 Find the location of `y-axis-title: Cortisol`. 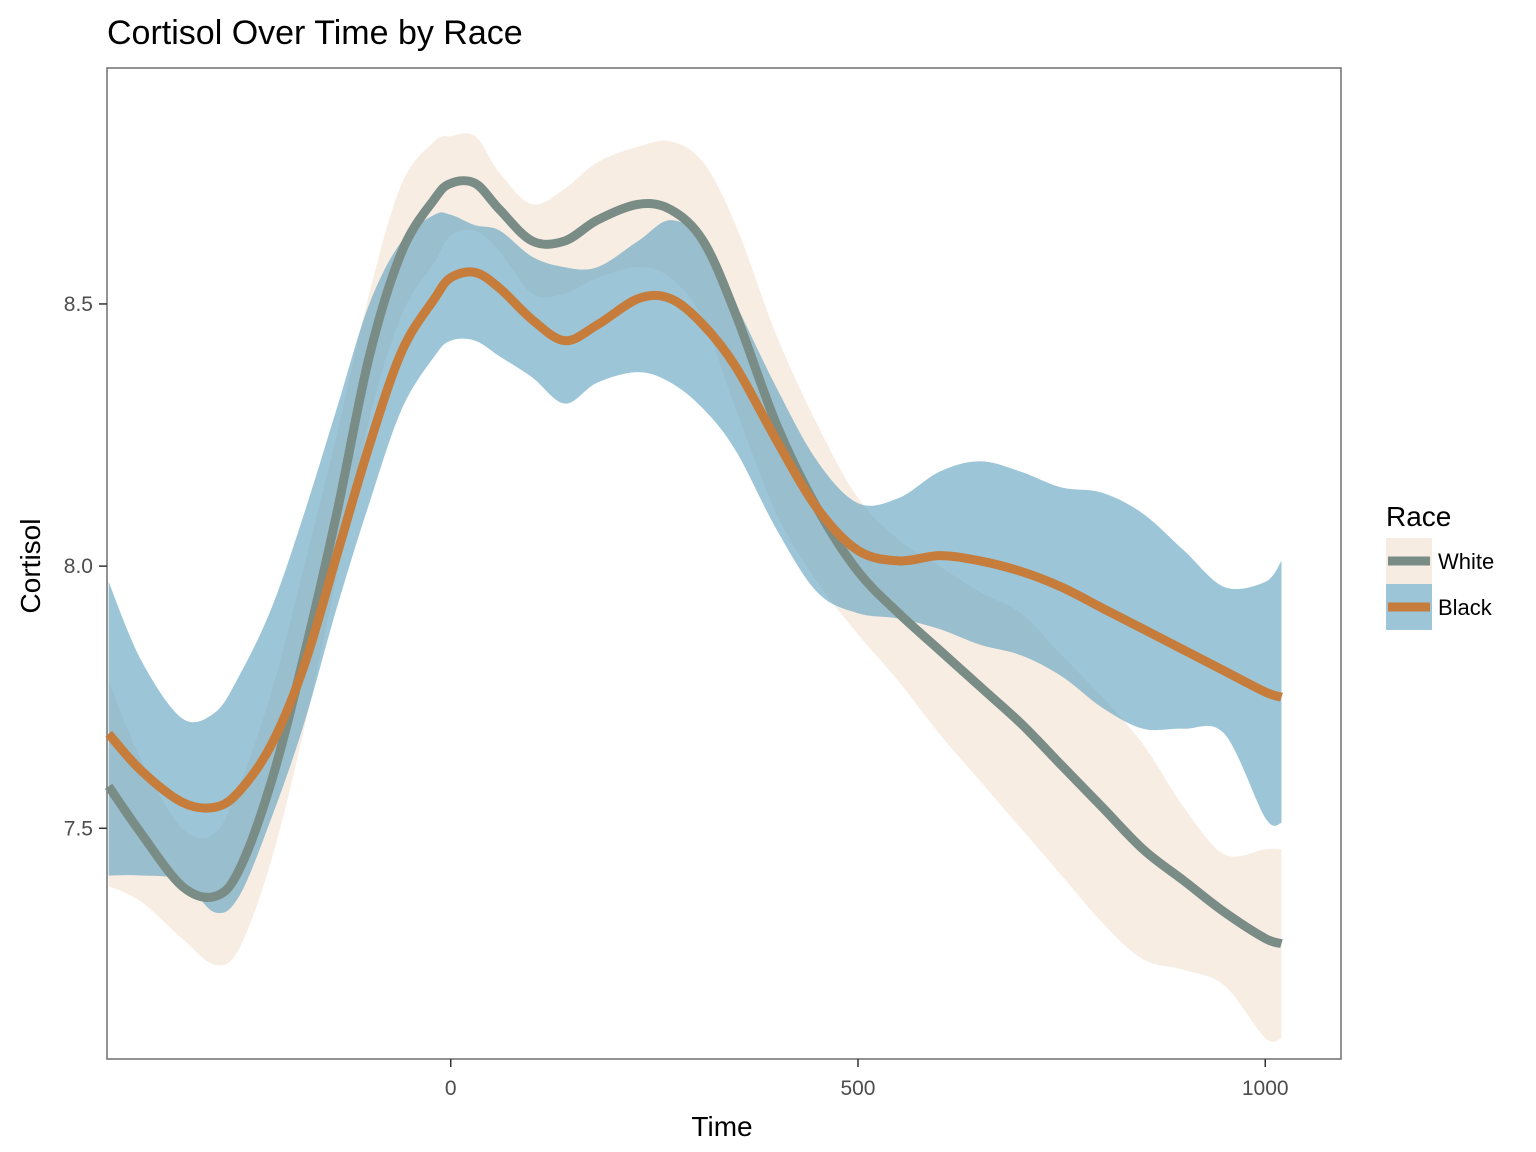

y-axis-title: Cortisol is located at coordinates (30, 566).